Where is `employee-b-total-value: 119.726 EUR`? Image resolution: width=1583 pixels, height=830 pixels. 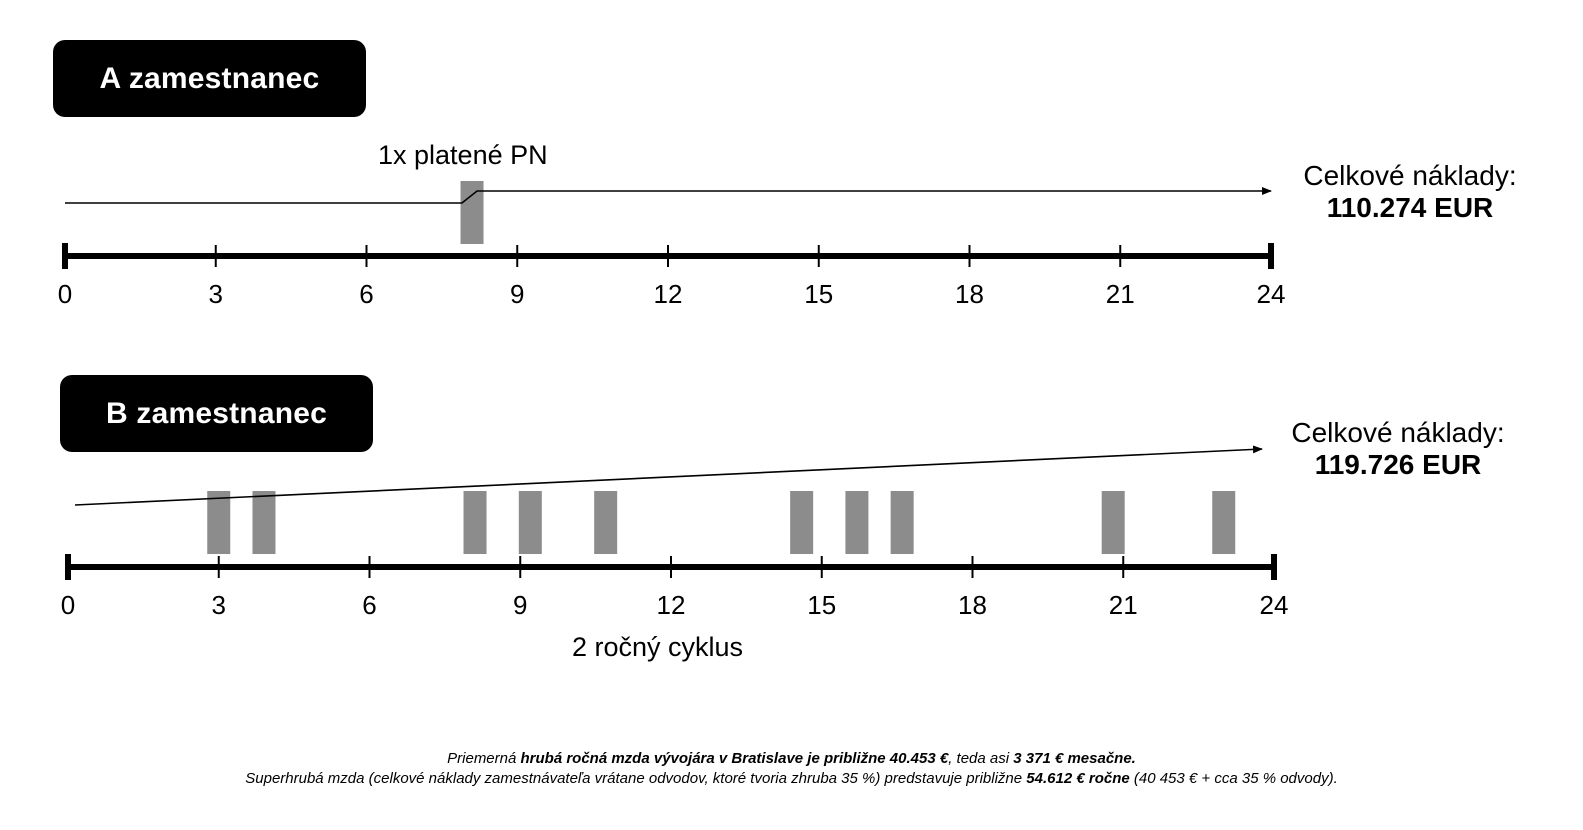
employee-b-total-value: 119.726 EUR is located at coordinates (1398, 464).